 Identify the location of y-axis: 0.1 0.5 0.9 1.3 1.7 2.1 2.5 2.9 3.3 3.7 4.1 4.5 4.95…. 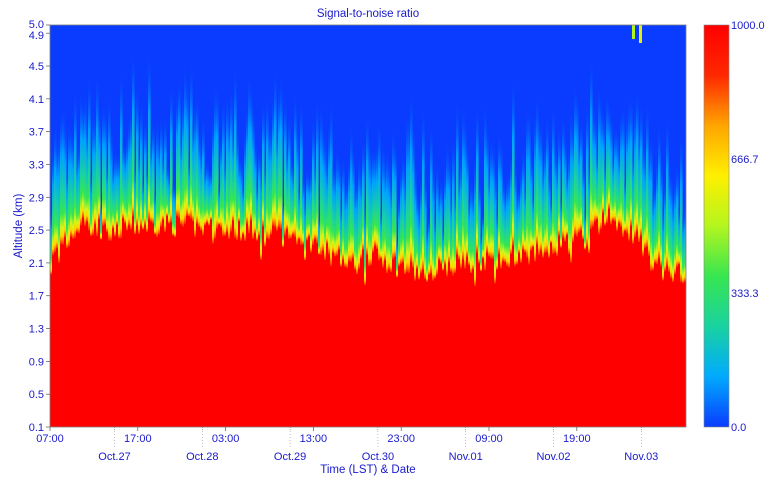
(39, 226).